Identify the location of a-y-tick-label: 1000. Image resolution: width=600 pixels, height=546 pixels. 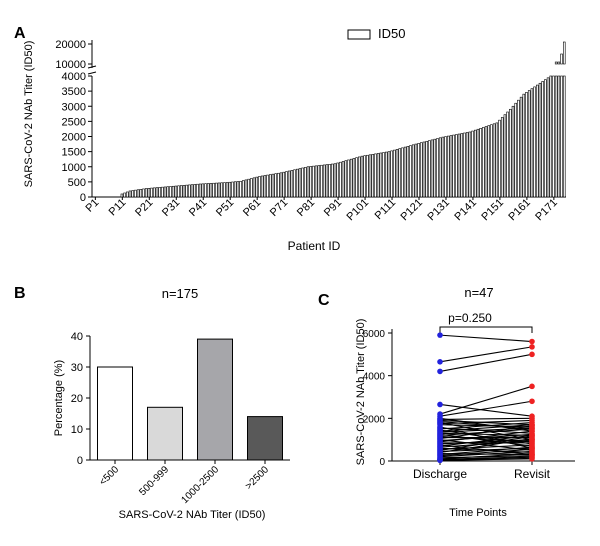
(74, 168).